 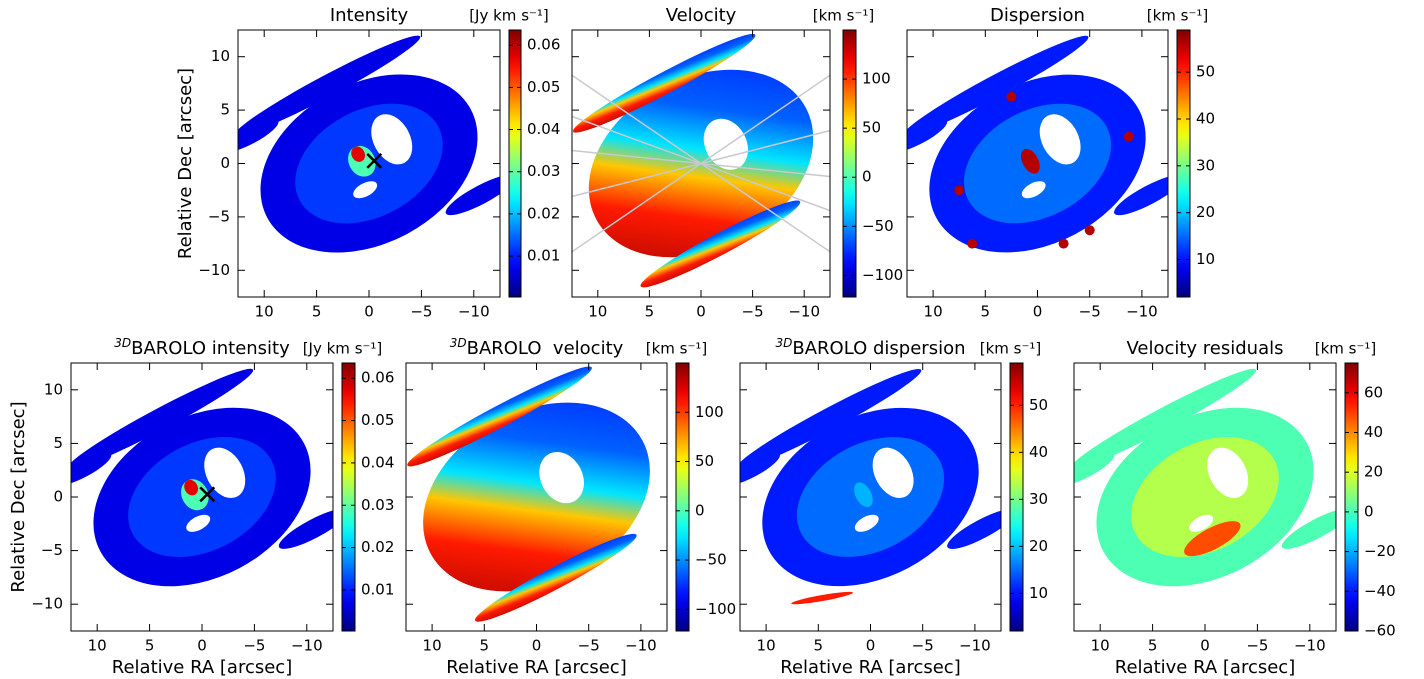 I want to click on colorbar-tick-label: 0.01, so click(x=377, y=589).